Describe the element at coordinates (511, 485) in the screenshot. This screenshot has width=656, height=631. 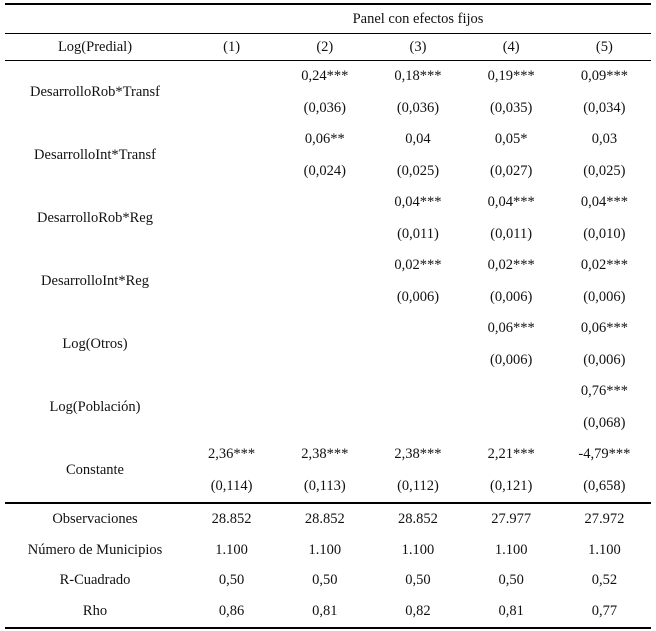
I see `standard-error-value: (0,121)` at that location.